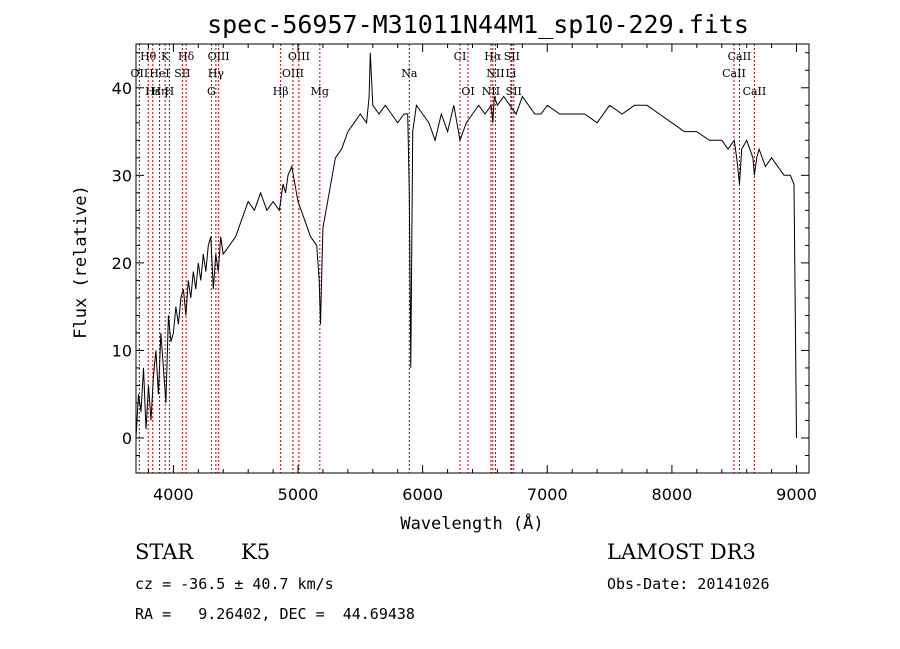 The image size is (900, 649). I want to click on line-label-1-3: Hγ, so click(216, 73).